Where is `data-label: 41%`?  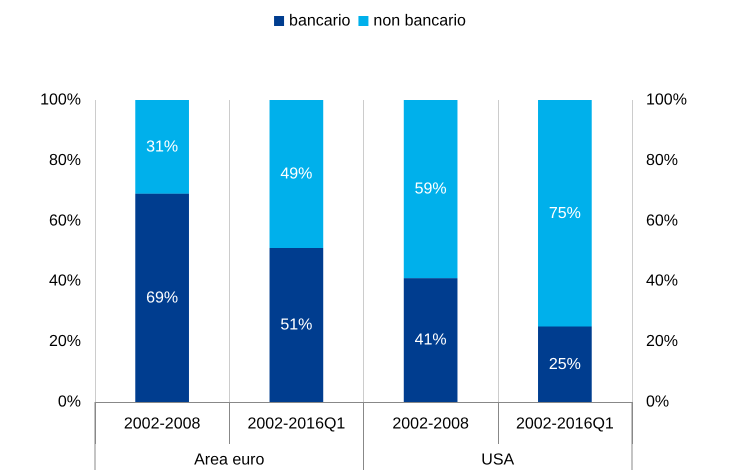 data-label: 41% is located at coordinates (430, 340).